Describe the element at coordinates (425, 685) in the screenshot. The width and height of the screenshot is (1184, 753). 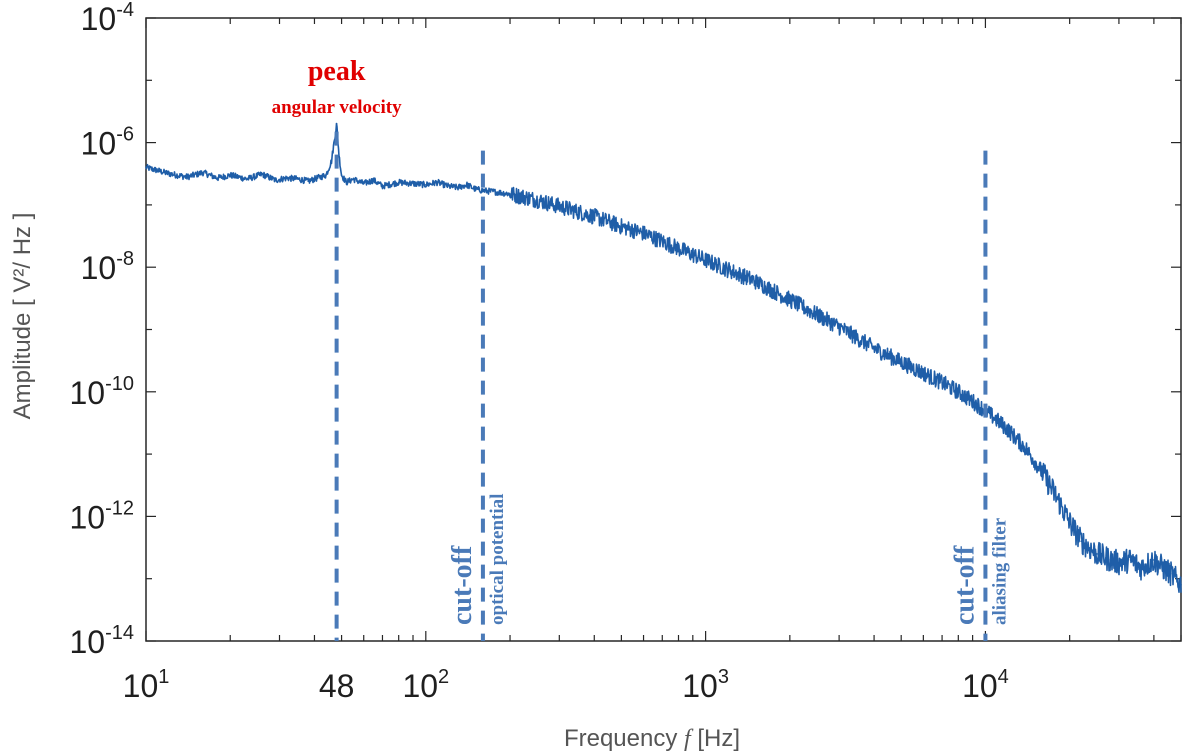
I see `x-tick-label: 10²` at that location.